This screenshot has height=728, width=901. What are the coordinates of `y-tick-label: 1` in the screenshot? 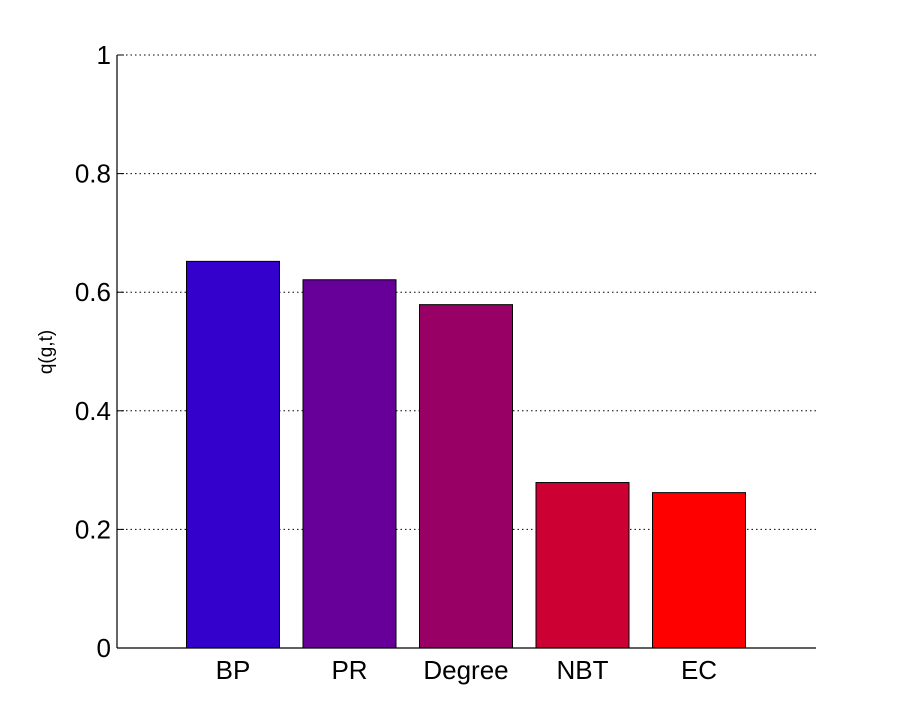 It's located at (104, 55).